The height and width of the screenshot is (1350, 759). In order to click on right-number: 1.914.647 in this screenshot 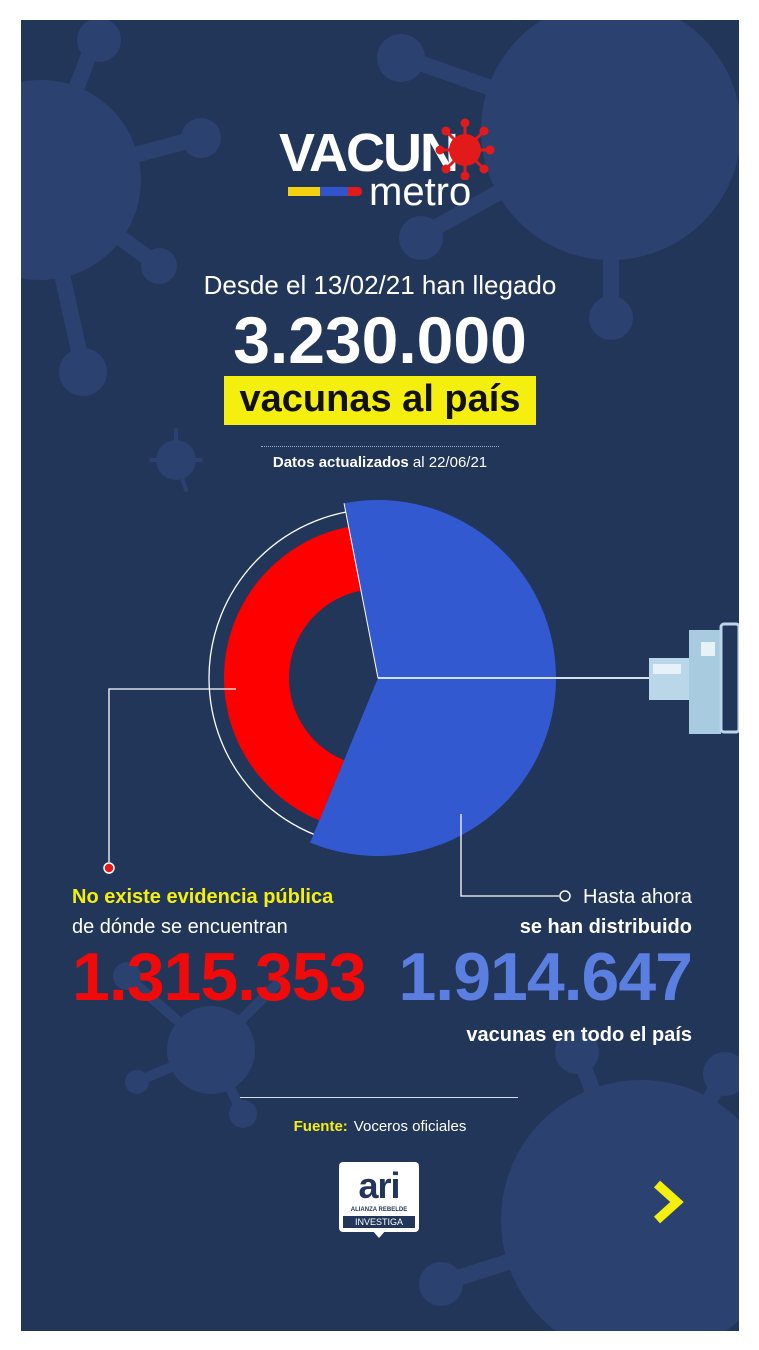, I will do `click(545, 977)`.